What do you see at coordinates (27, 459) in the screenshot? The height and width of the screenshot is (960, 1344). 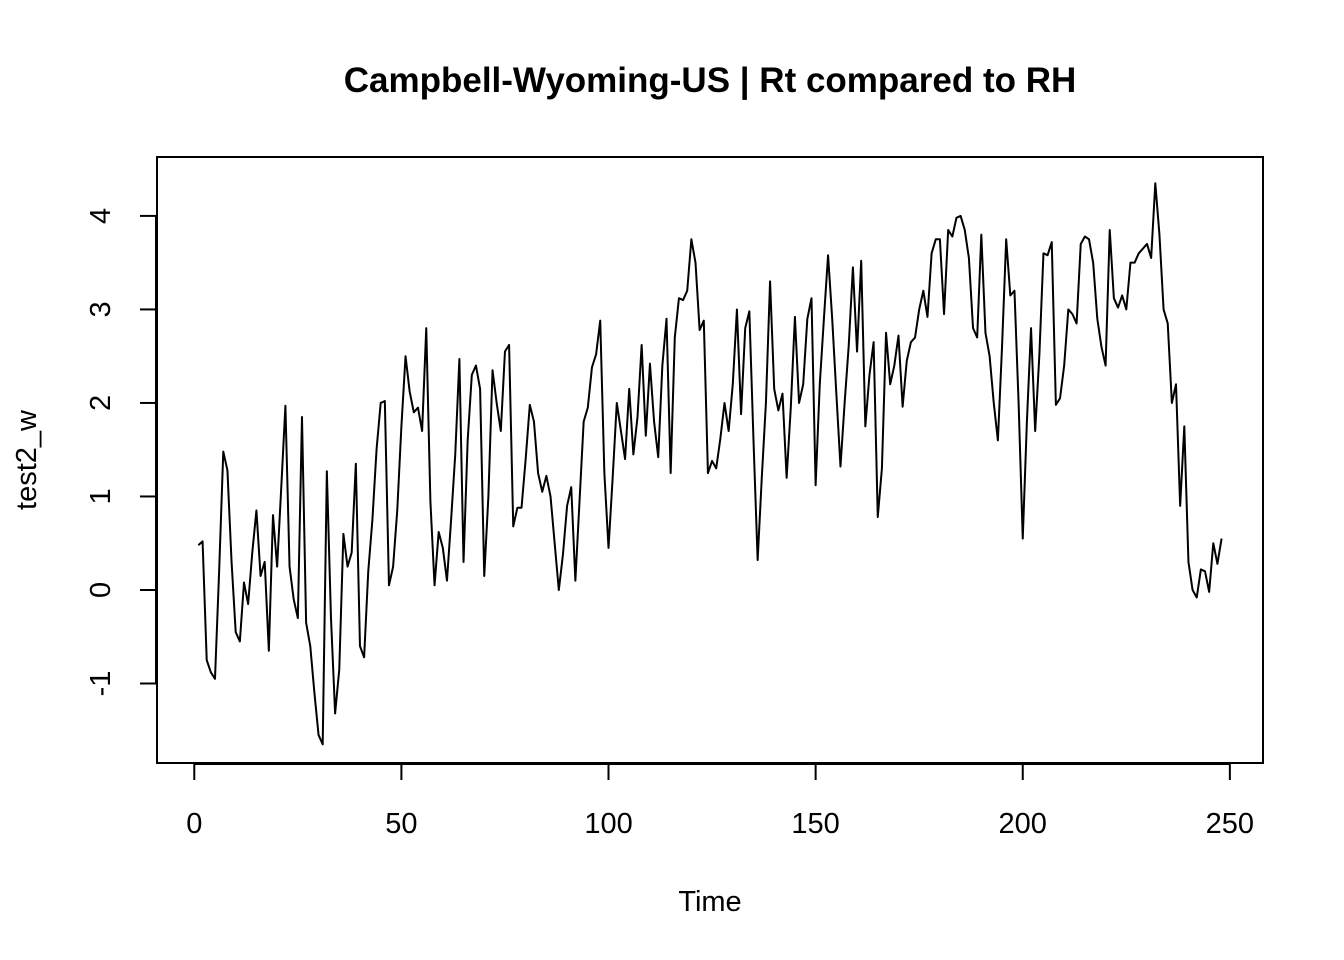 I see `y-axis-label: test2_w` at bounding box center [27, 459].